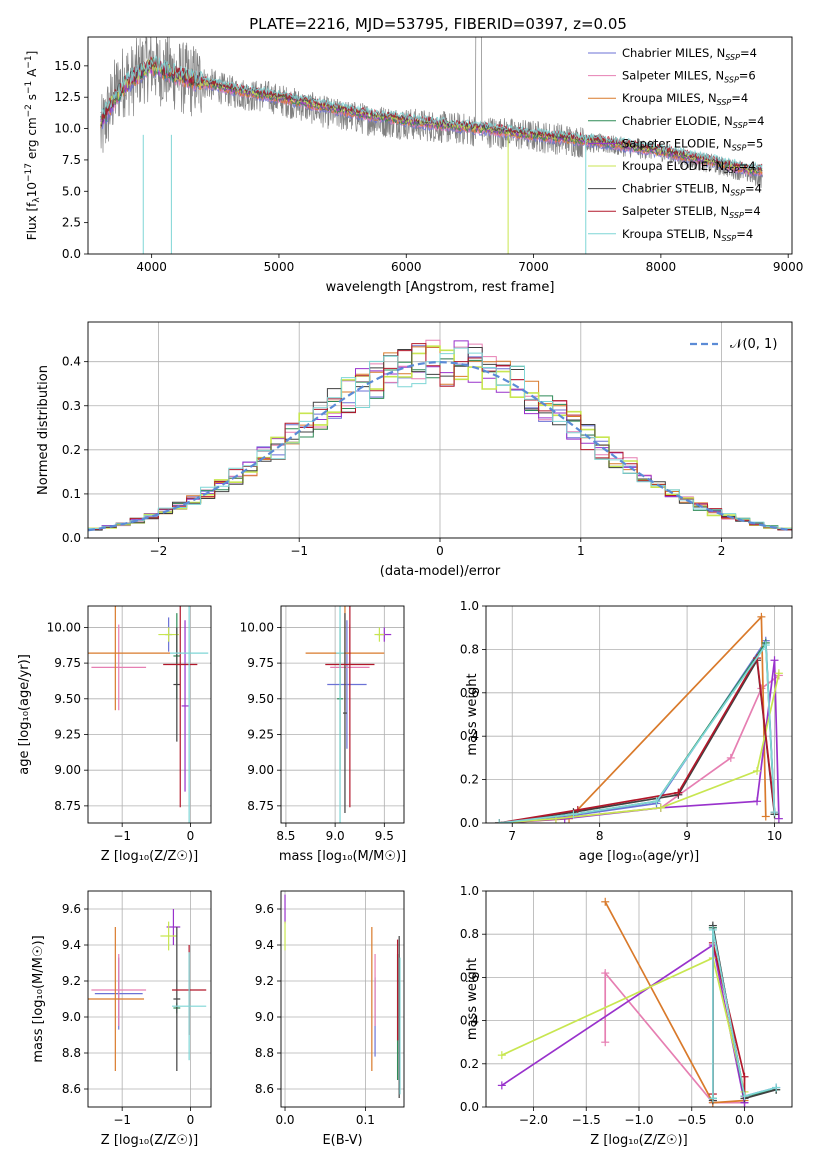  What do you see at coordinates (440, 446) in the screenshot?
I see `normal-reference-curve` at bounding box center [440, 446].